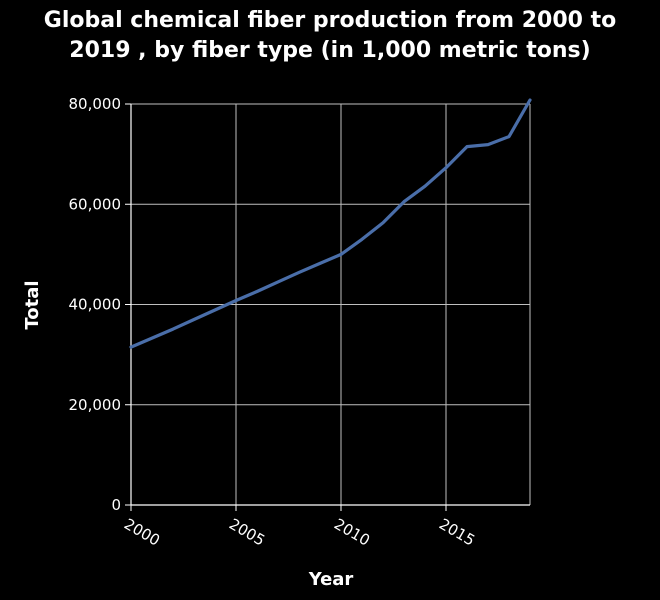 This screenshot has width=660, height=600. What do you see at coordinates (95, 405) in the screenshot?
I see `y-tick-label: 20,000` at bounding box center [95, 405].